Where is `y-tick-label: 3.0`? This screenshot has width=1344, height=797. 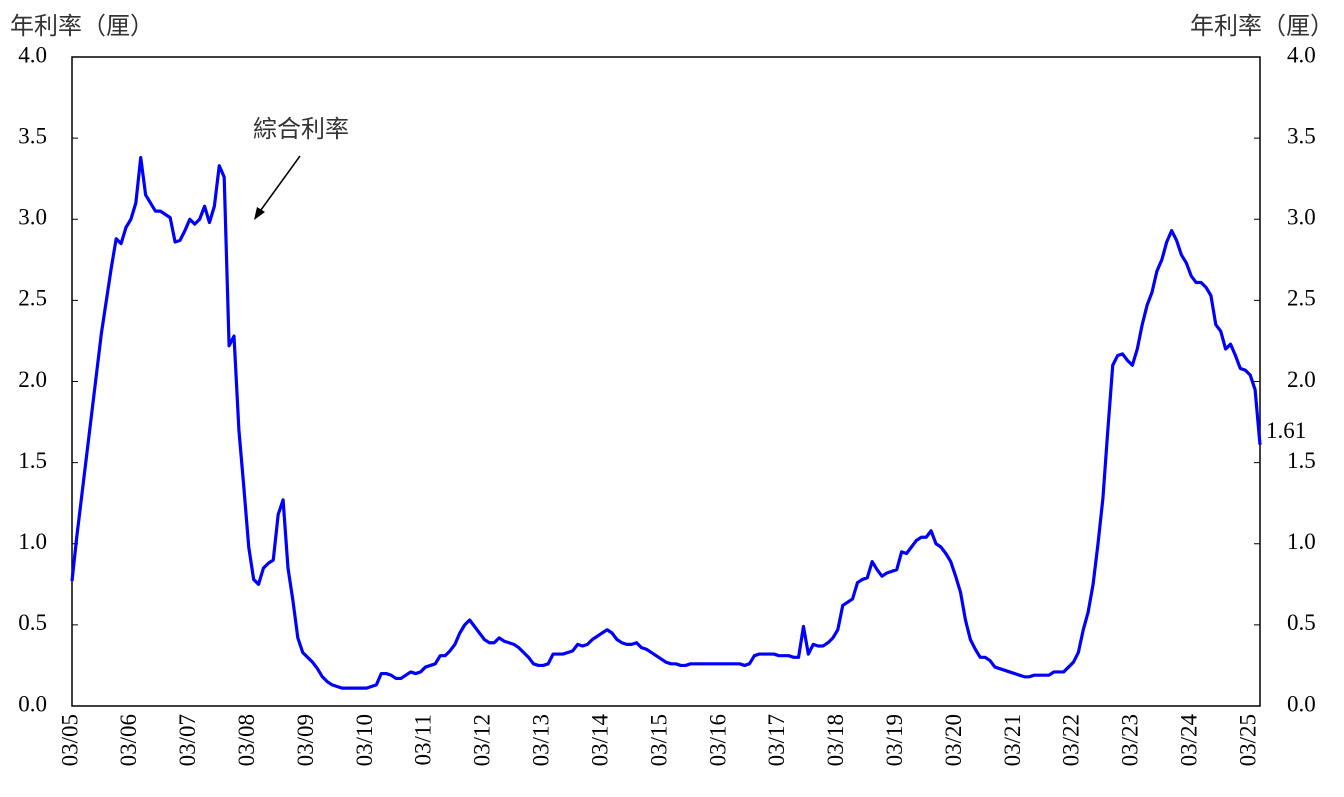
y-tick-label: 3.0 is located at coordinates (32, 217).